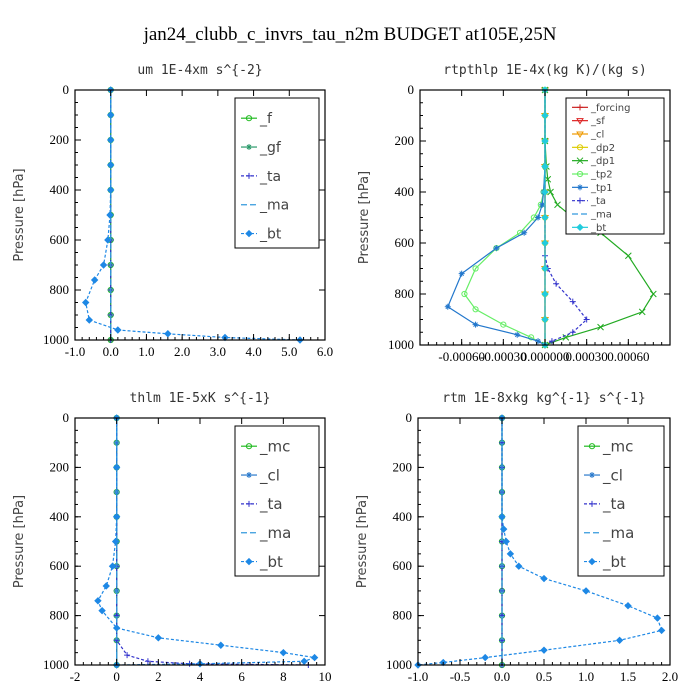 Image resolution: width=700 pixels, height=700 pixels. What do you see at coordinates (116, 676) in the screenshot?
I see `x-tick-label: 0` at bounding box center [116, 676].